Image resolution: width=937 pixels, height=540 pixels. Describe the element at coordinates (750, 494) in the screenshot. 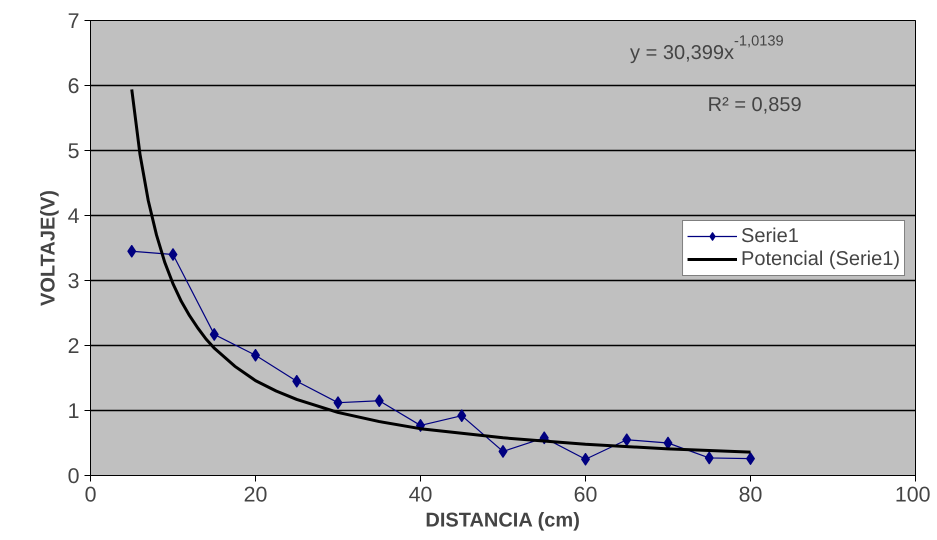

I see `x-tick-label: 80` at that location.